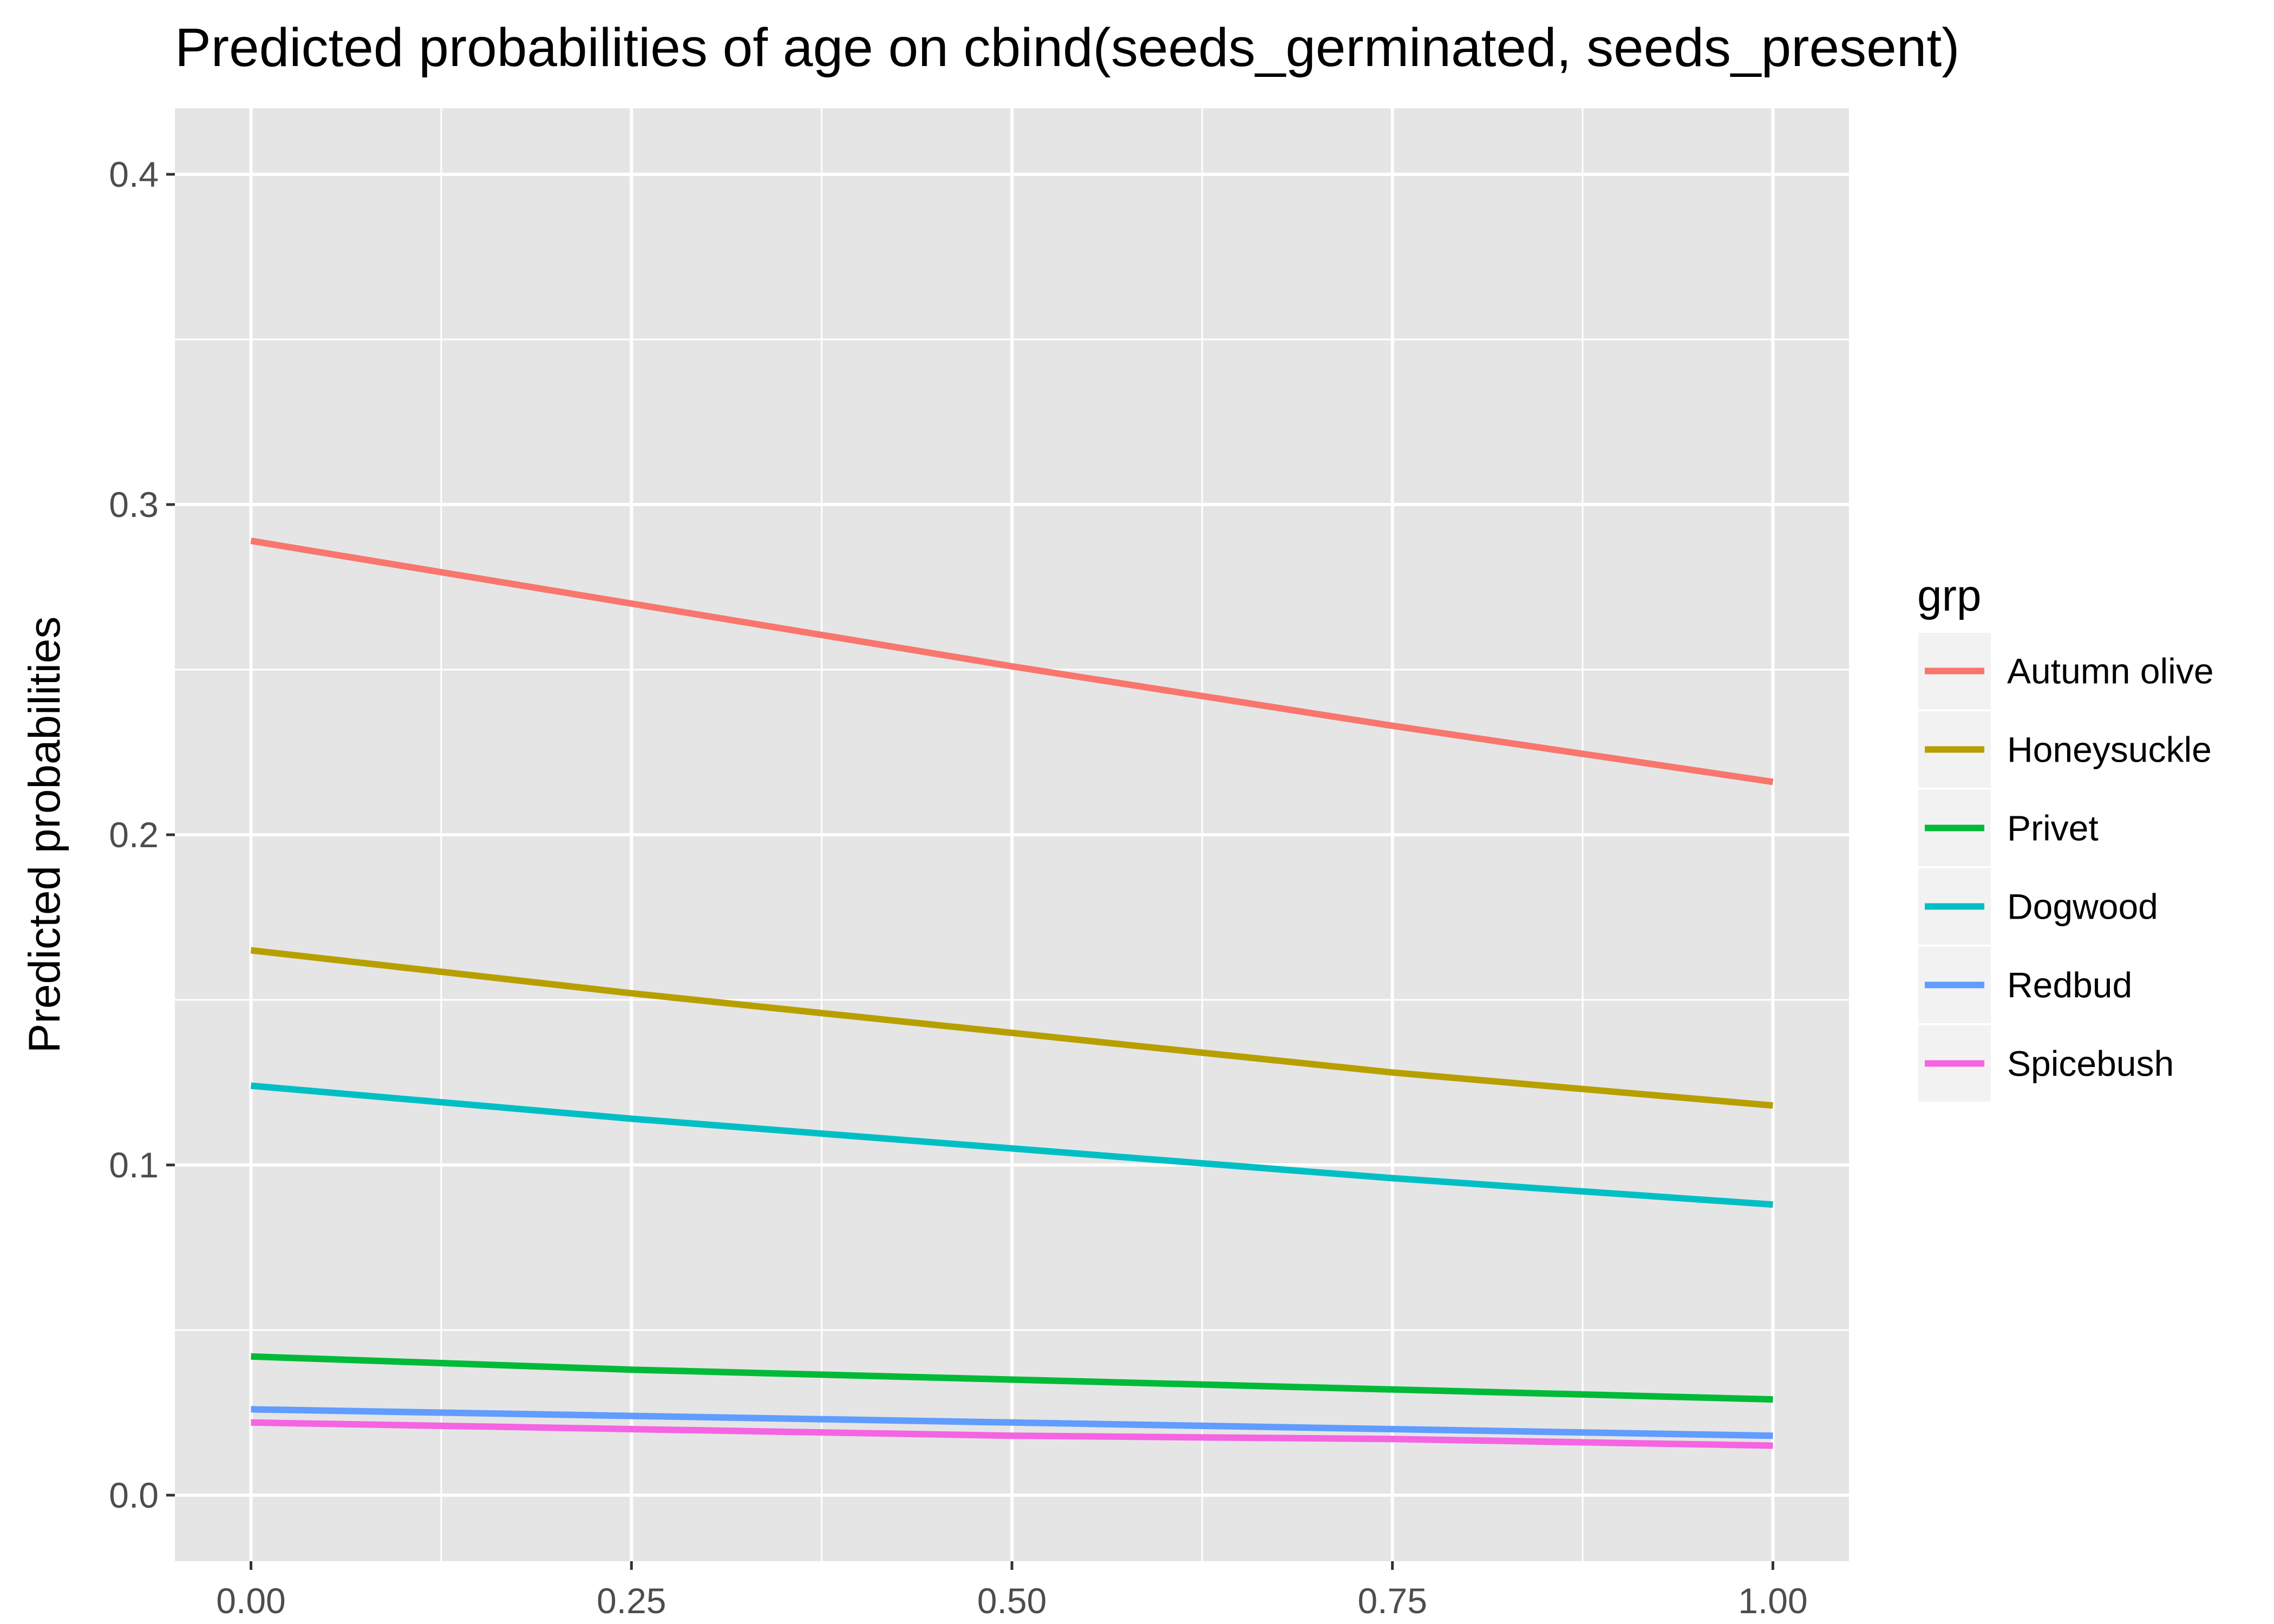 The image size is (2274, 1624). I want to click on legend-label-dogwood: Dogwood, so click(2083, 907).